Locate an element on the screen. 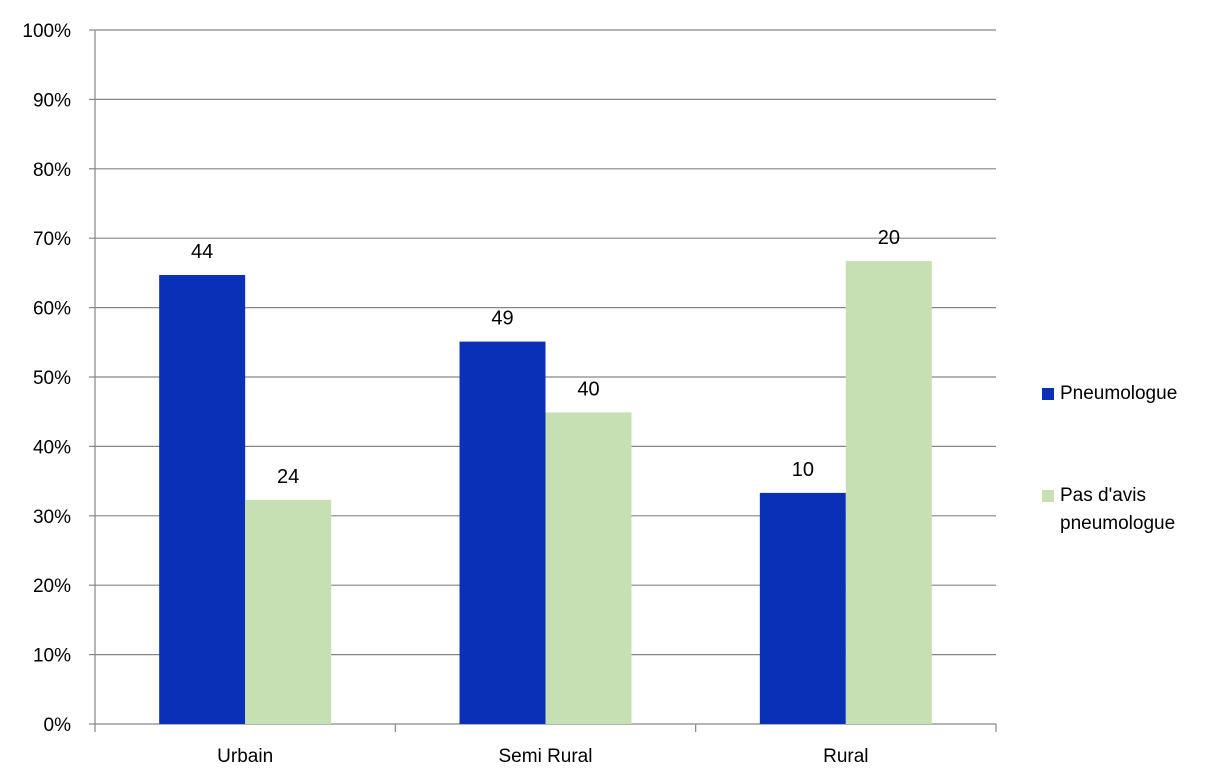 The height and width of the screenshot is (768, 1212). y-tick-label: 80% is located at coordinates (52, 170).